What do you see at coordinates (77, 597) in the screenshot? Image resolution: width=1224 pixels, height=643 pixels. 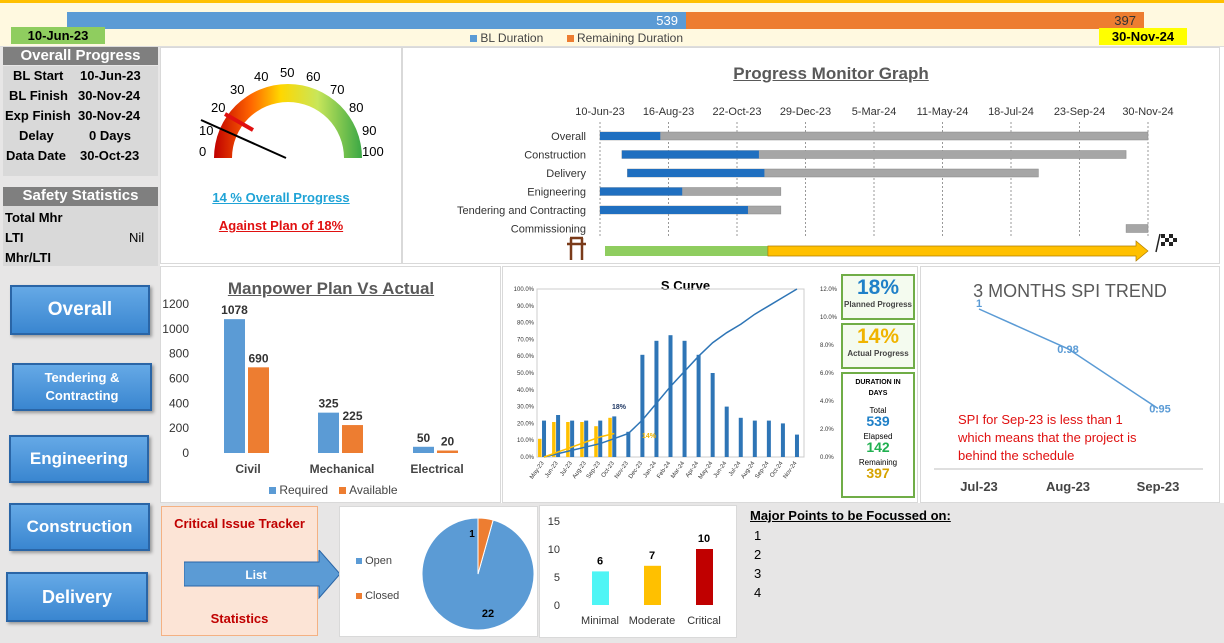 I see `delivery-button: Delivery` at bounding box center [77, 597].